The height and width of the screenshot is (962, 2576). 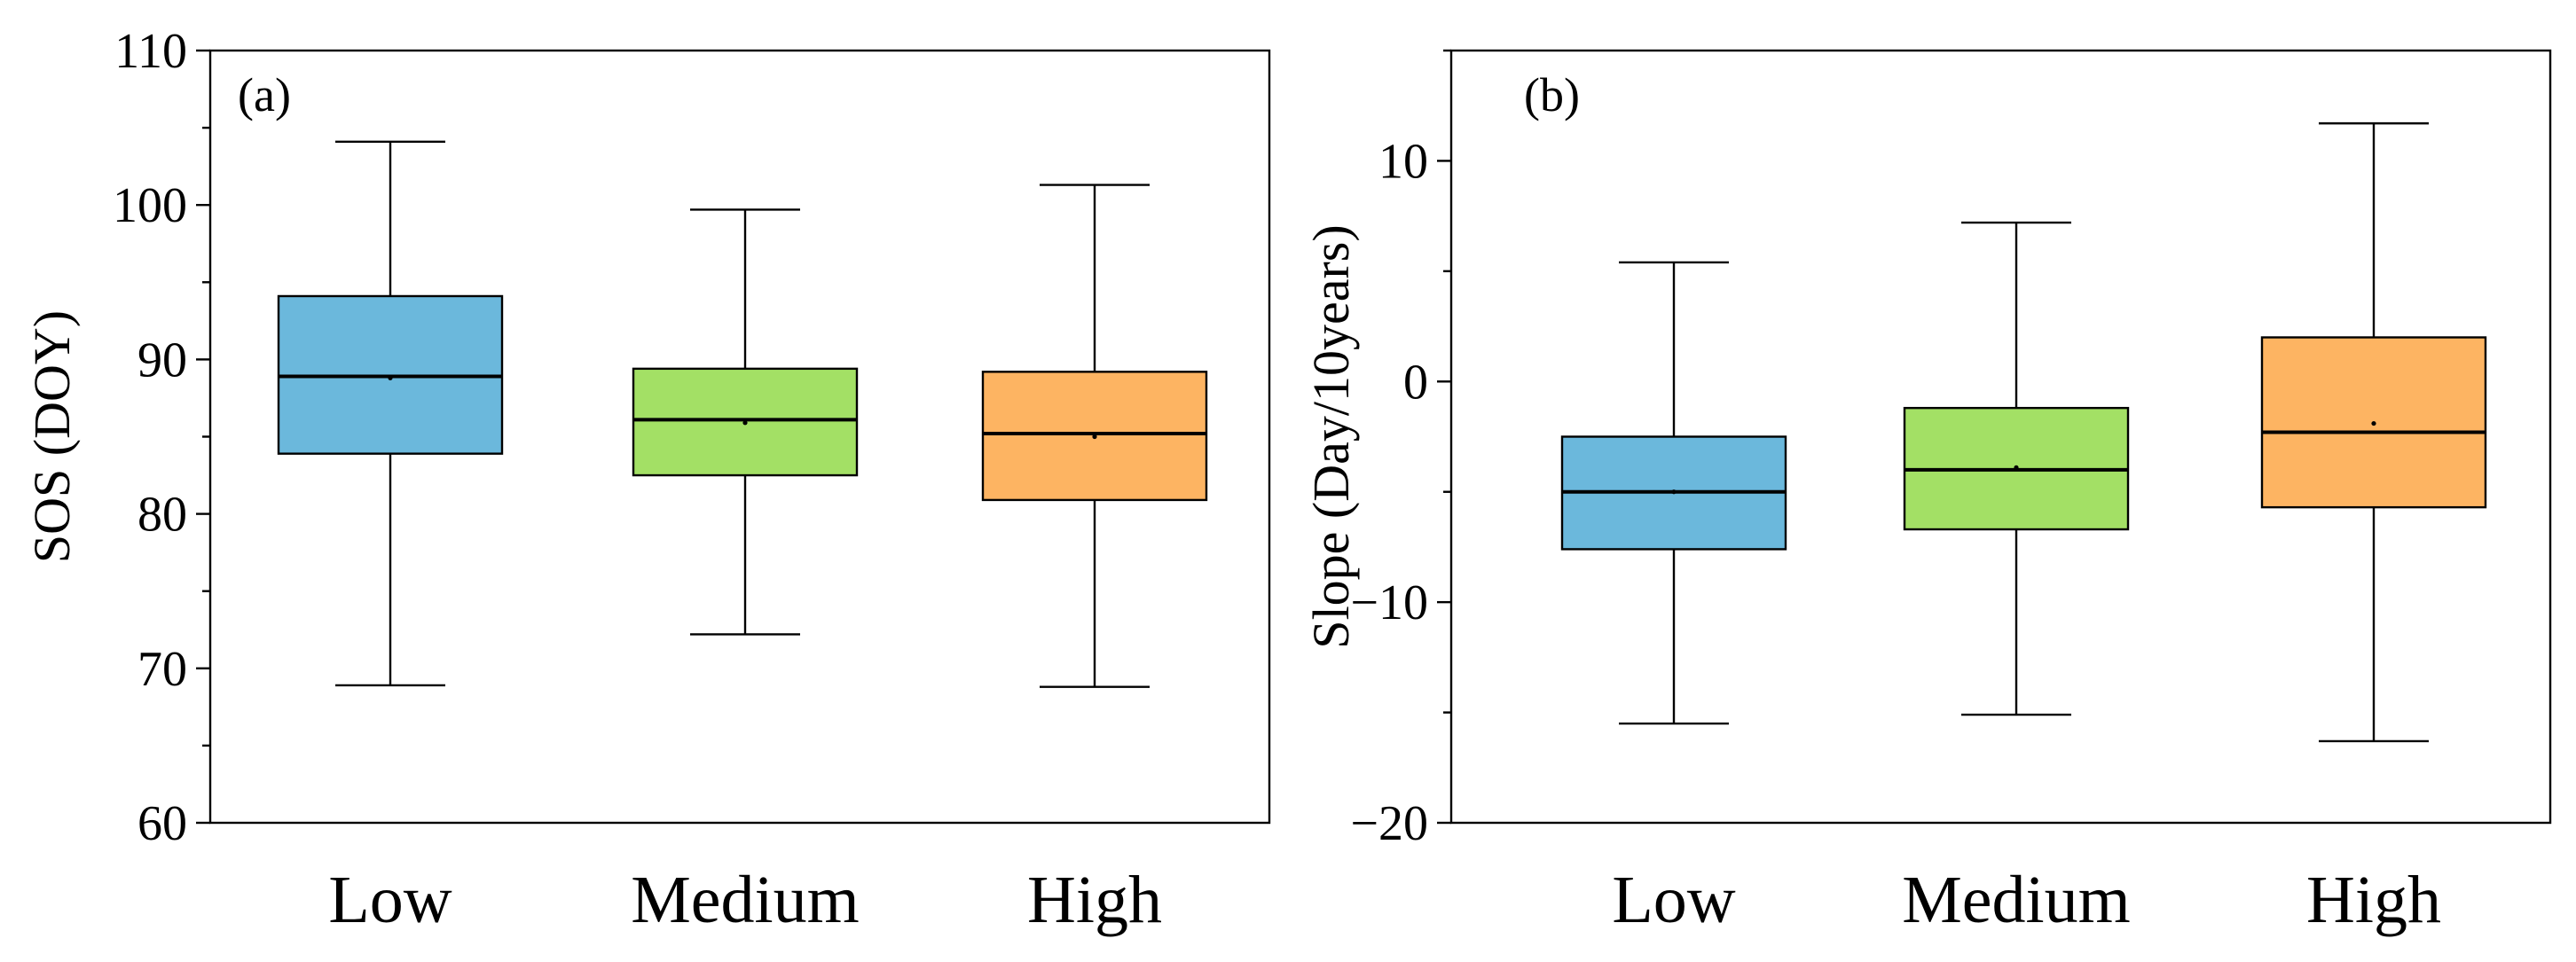 I want to click on y-axis-title: Slope (Day/10years), so click(x=1331, y=436).